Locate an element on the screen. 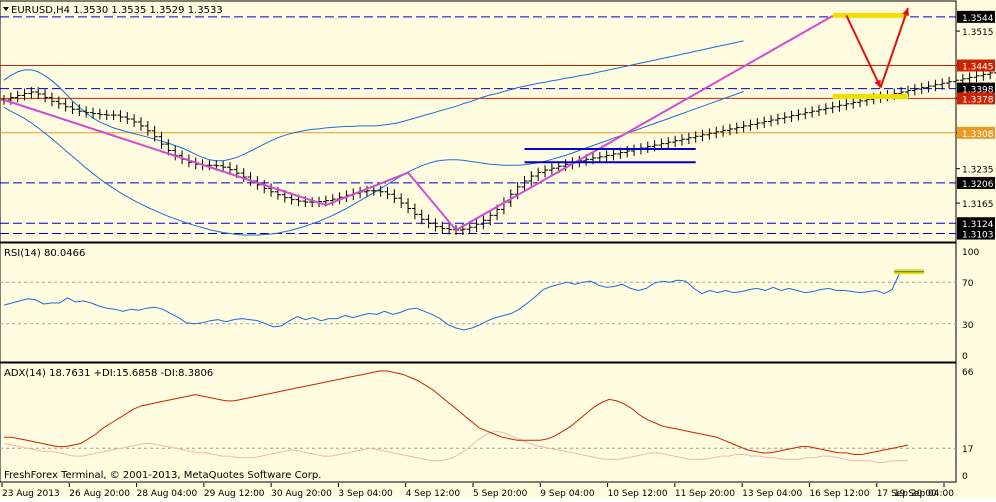  symbol-header: EURUSD,H4 1.3530 1.3535 1.3529 1.3533 is located at coordinates (117, 10).